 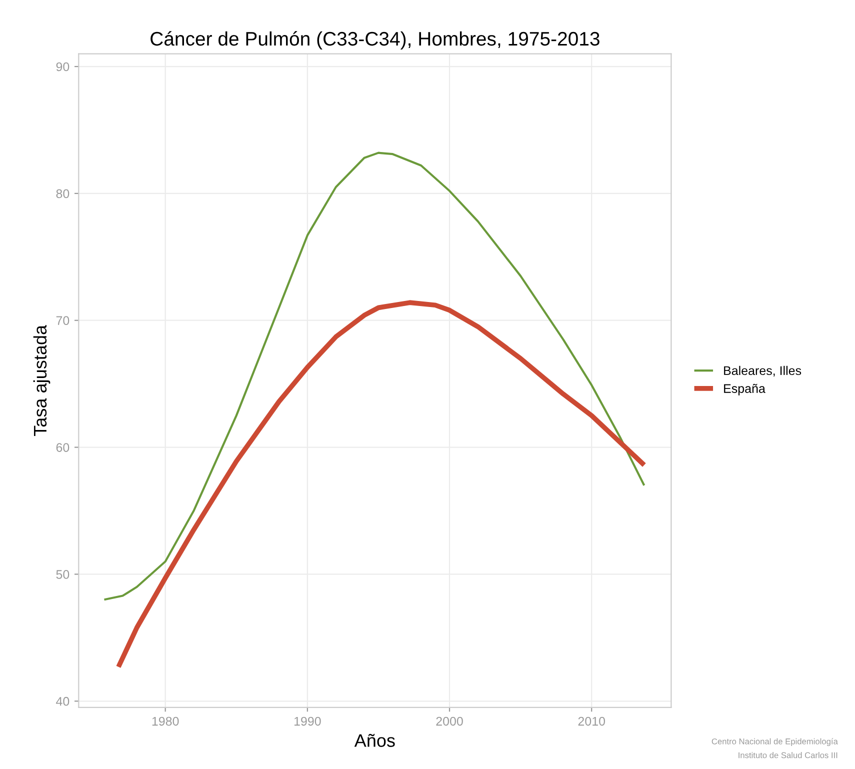 What do you see at coordinates (63, 701) in the screenshot?
I see `y-tick-label: 40` at bounding box center [63, 701].